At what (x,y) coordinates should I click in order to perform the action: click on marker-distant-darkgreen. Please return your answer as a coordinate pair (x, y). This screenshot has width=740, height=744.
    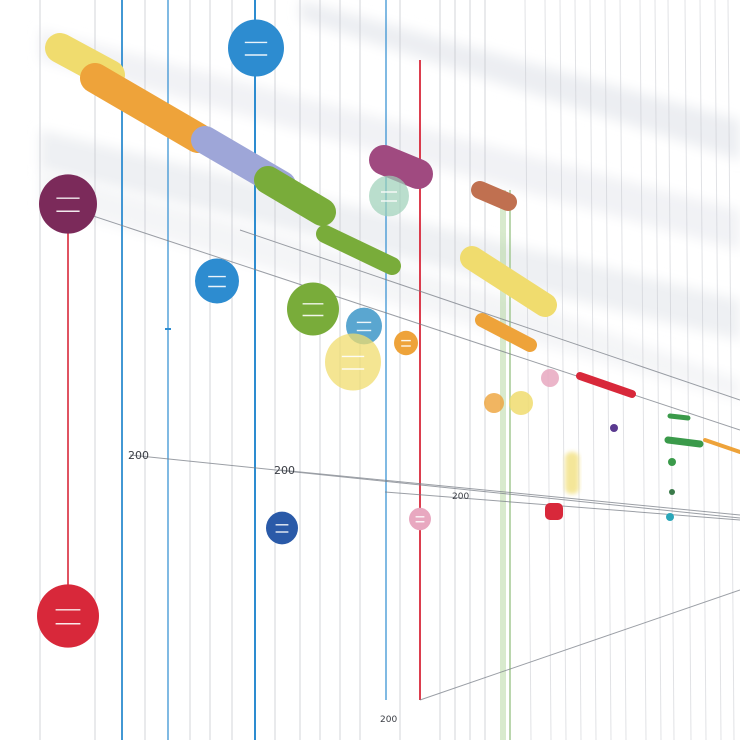
    Looking at the image, I should click on (672, 492).